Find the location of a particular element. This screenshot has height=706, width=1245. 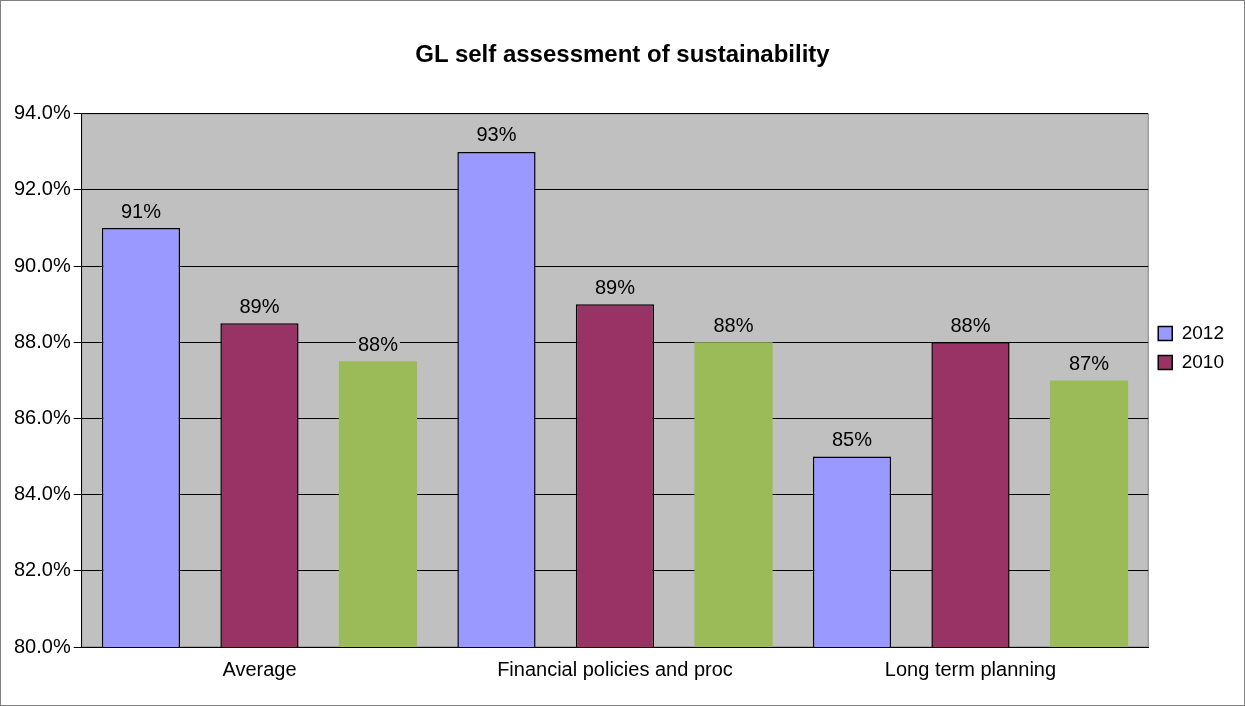

y-tick-label: 82.0% is located at coordinates (42, 569).